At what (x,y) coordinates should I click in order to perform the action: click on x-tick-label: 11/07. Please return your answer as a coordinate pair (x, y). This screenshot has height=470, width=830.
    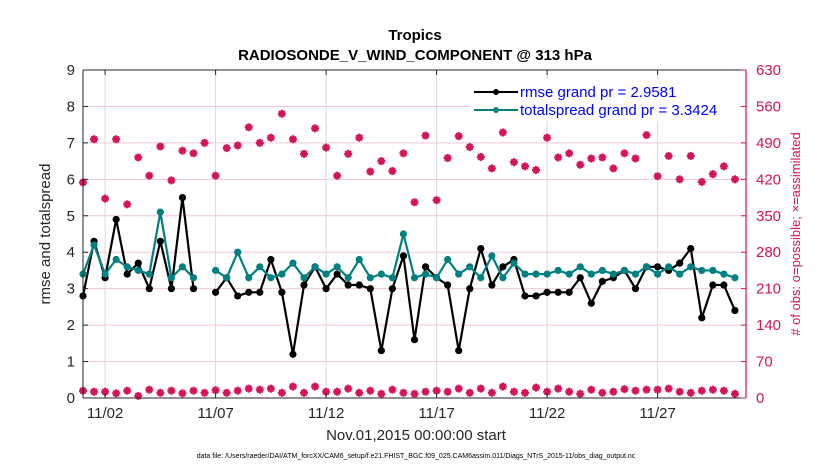
    Looking at the image, I should click on (215, 413).